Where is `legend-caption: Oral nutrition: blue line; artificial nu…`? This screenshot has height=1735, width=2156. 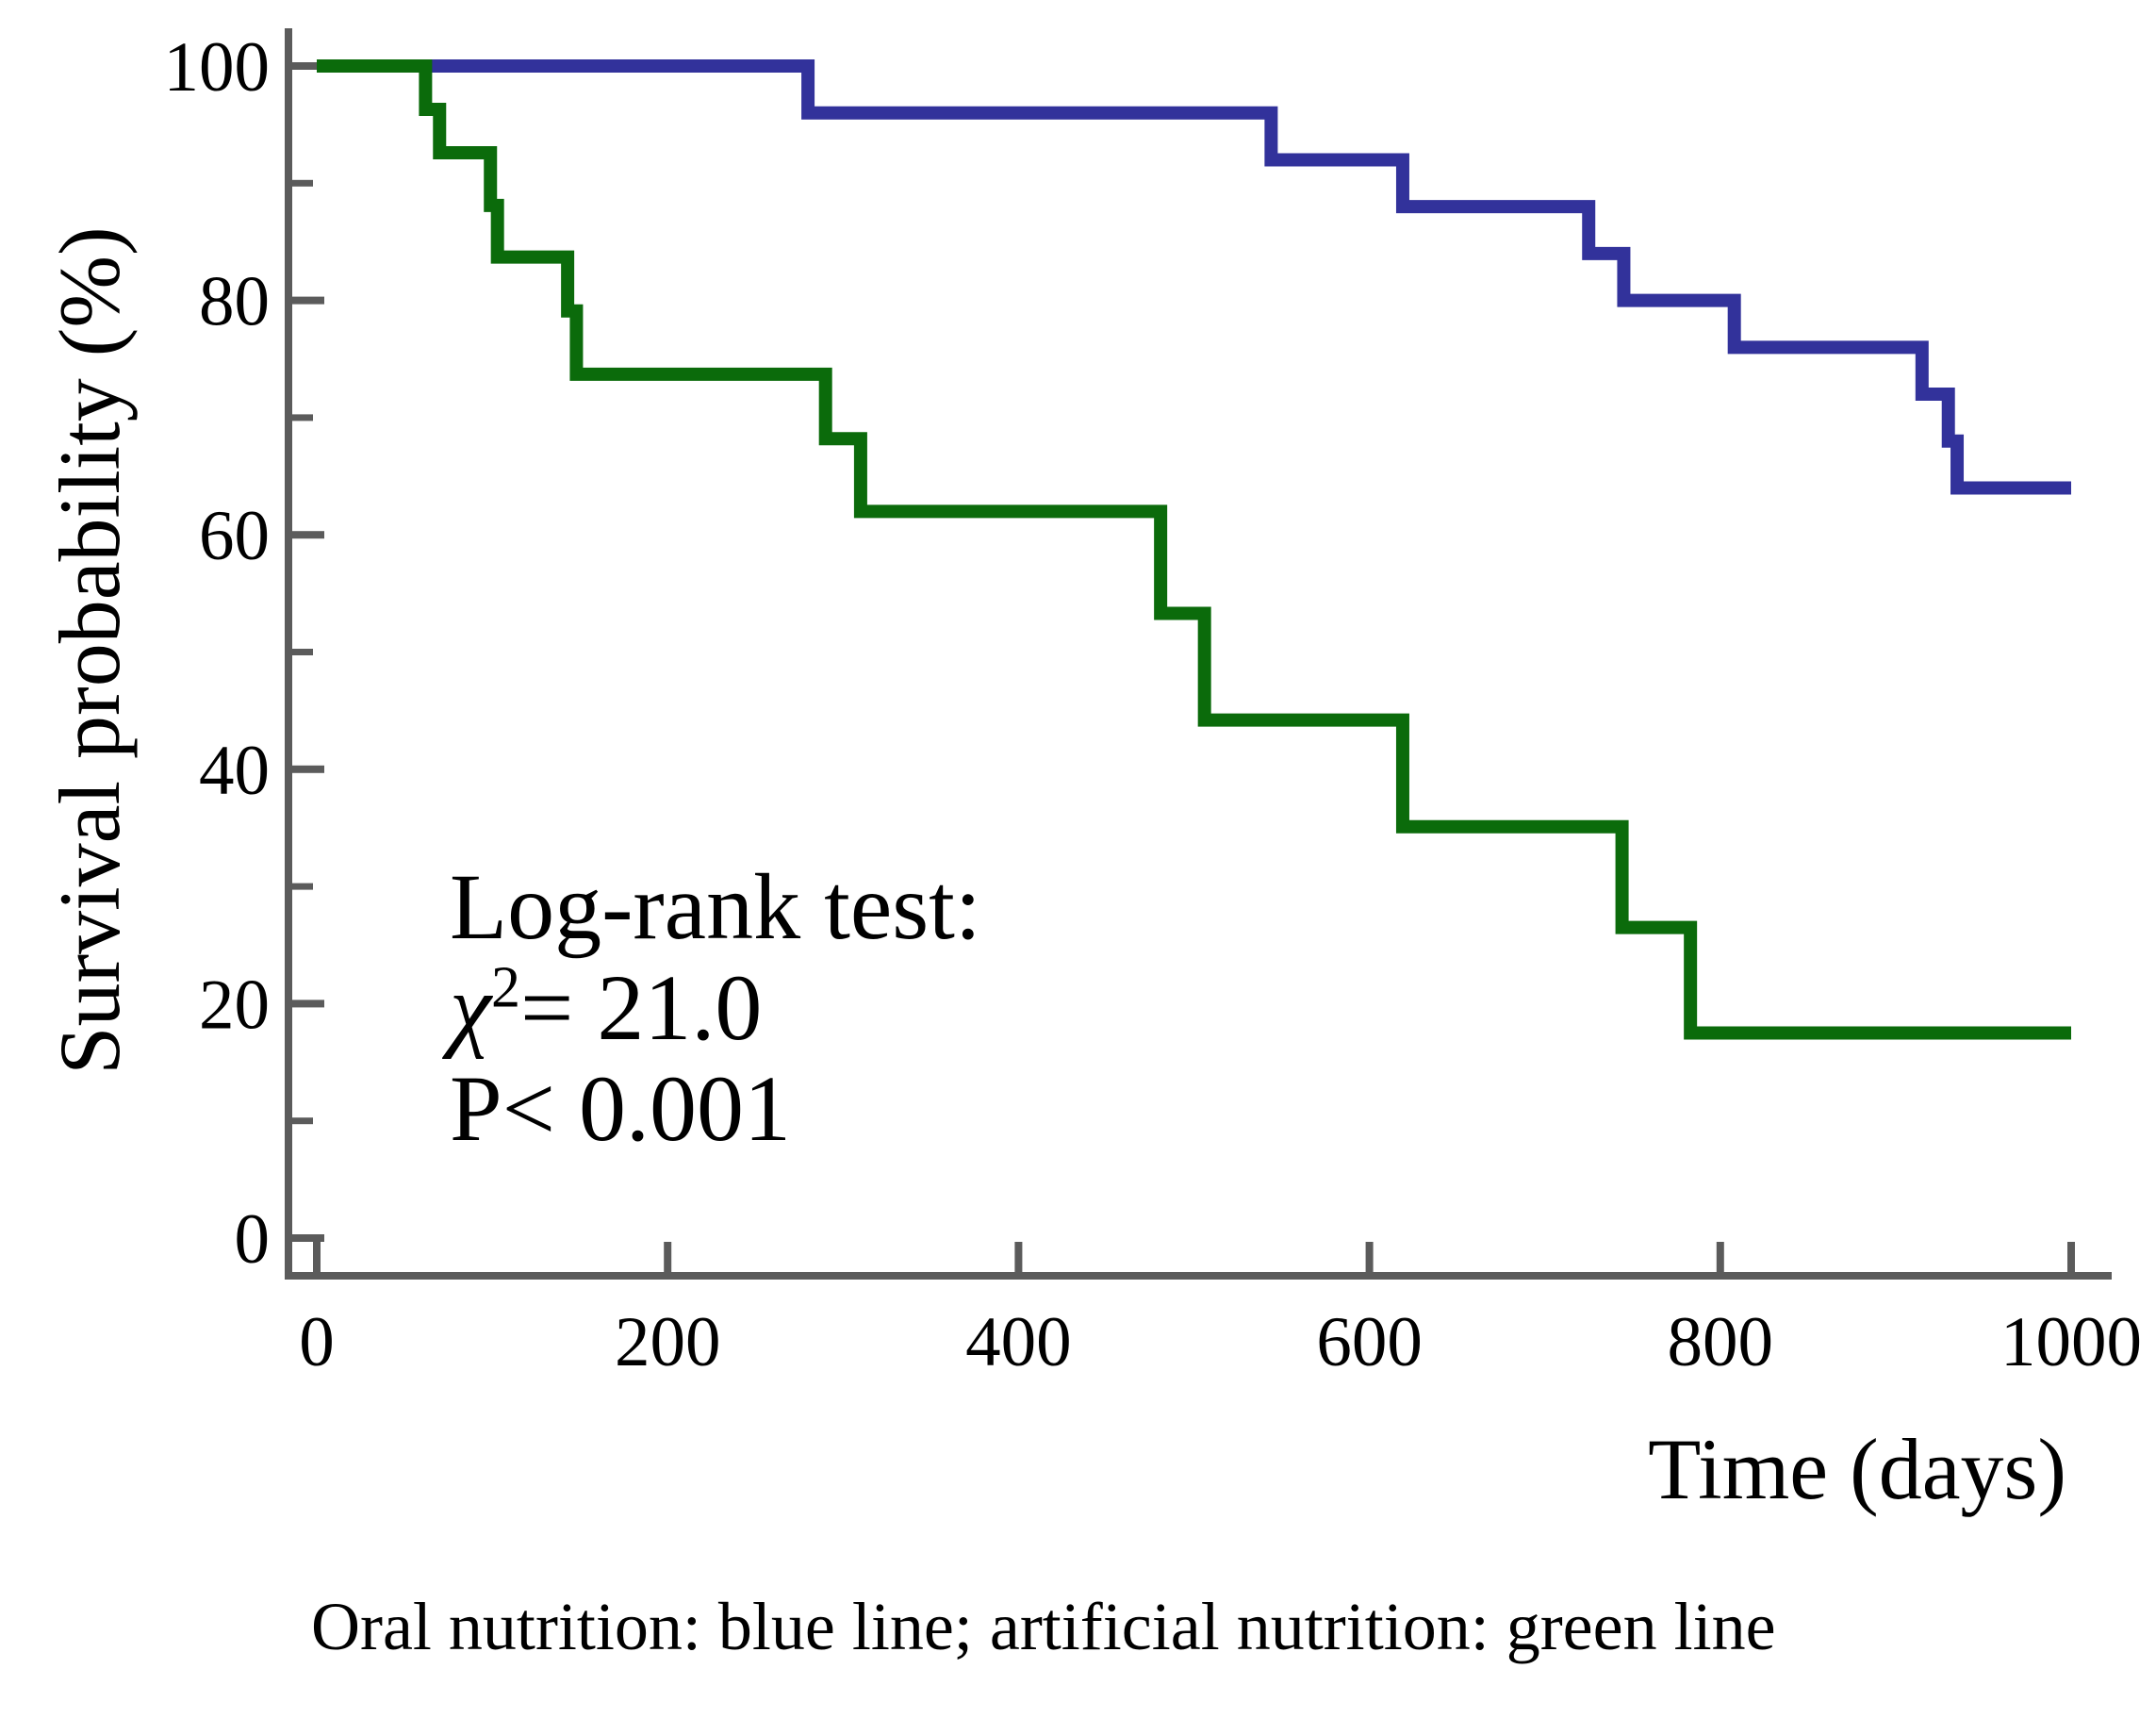 legend-caption: Oral nutrition: blue line; artificial nu… is located at coordinates (1043, 1626).